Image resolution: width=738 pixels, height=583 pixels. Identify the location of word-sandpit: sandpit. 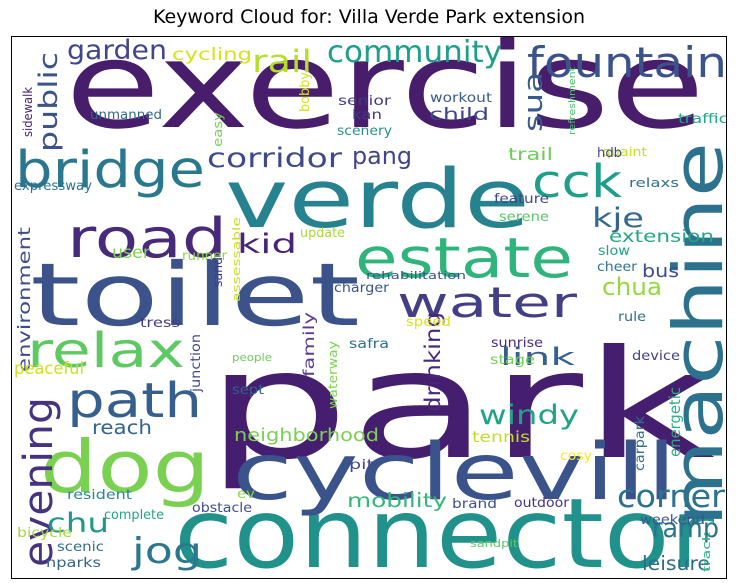
(494, 544).